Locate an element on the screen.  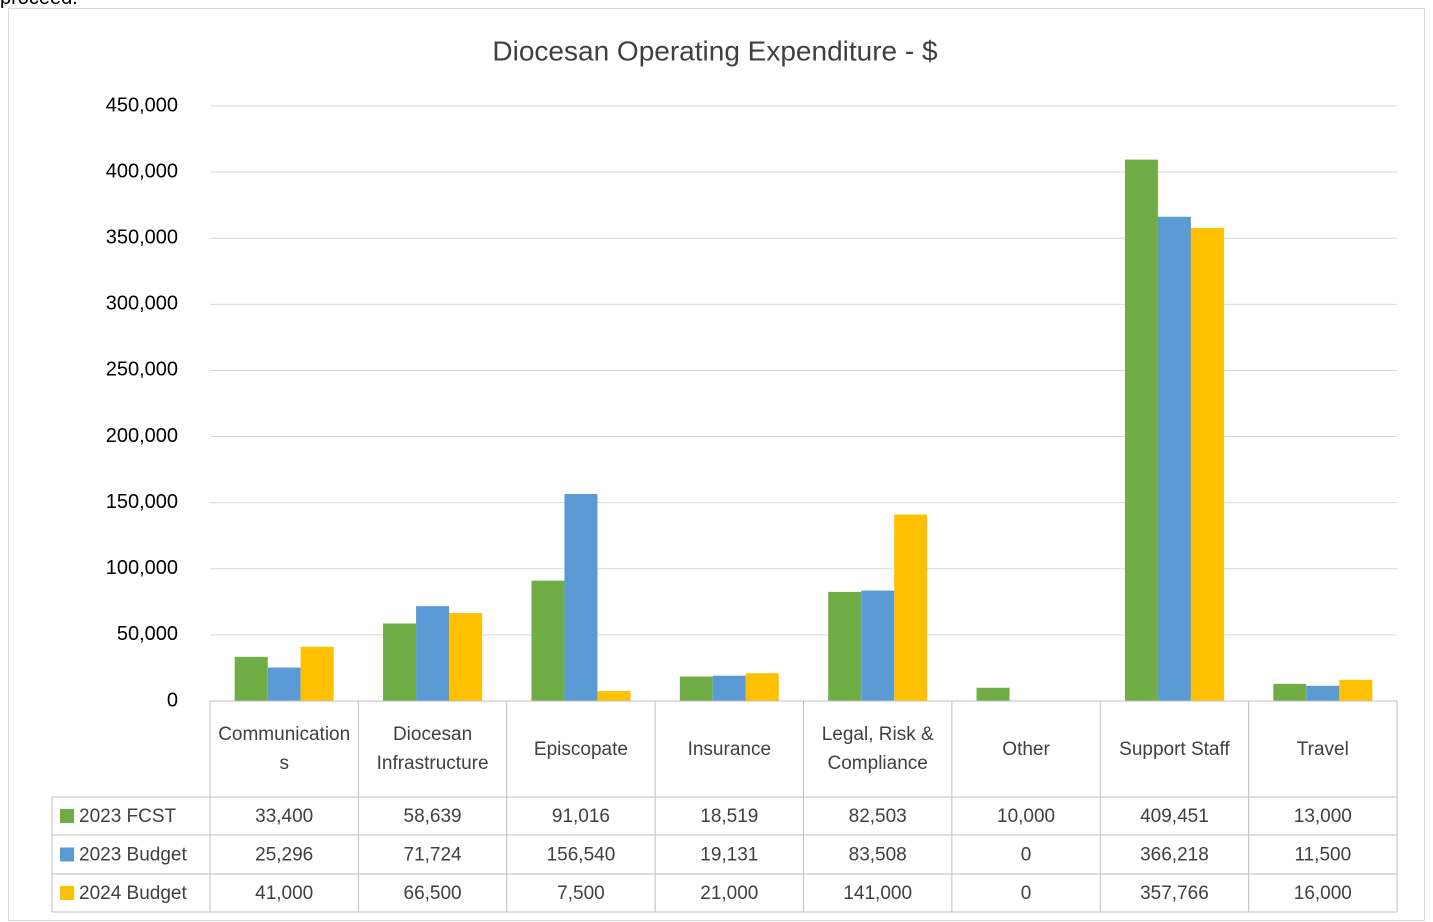
y-tick-label: 150,000 is located at coordinates (142, 502).